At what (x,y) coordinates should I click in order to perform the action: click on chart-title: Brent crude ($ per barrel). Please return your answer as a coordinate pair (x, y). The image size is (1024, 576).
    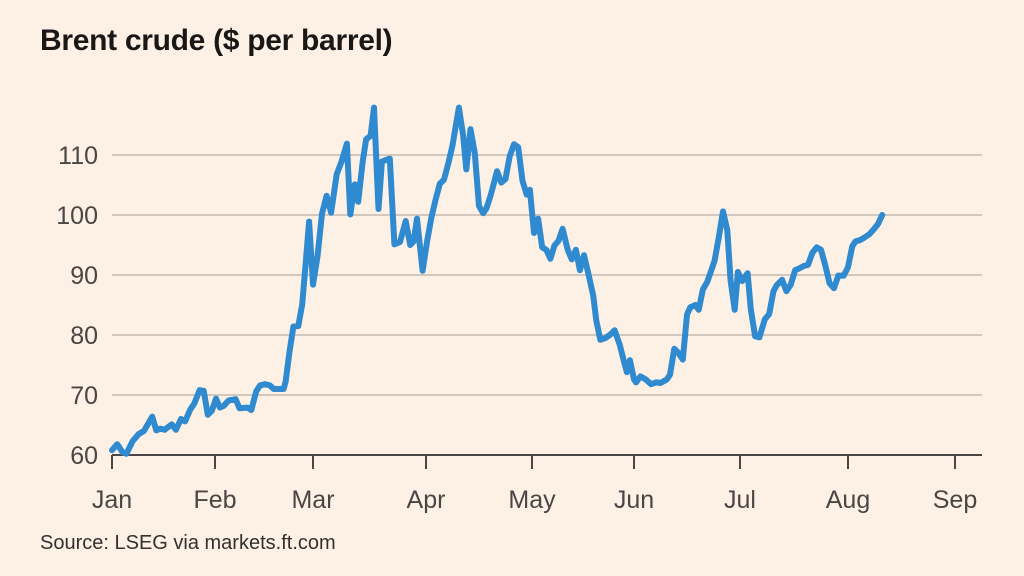
    Looking at the image, I should click on (216, 40).